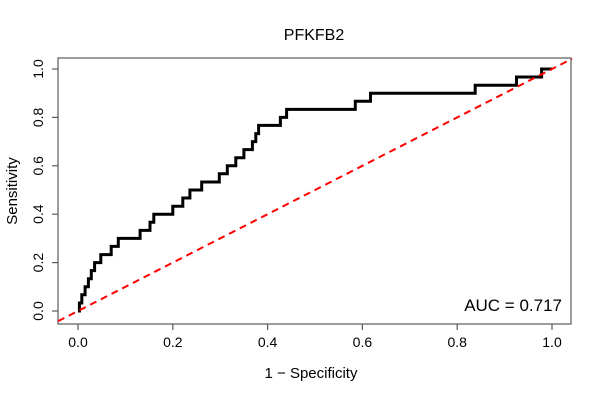 The height and width of the screenshot is (400, 600). Describe the element at coordinates (38, 263) in the screenshot. I see `y-tick-label: 0.2` at that location.